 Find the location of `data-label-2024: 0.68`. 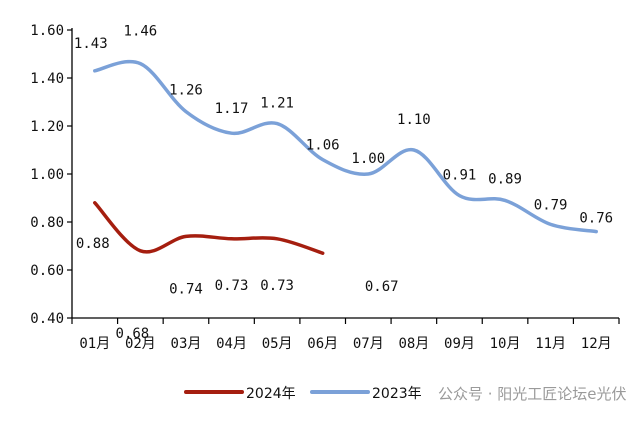

data-label-2024: 0.68 is located at coordinates (133, 334).